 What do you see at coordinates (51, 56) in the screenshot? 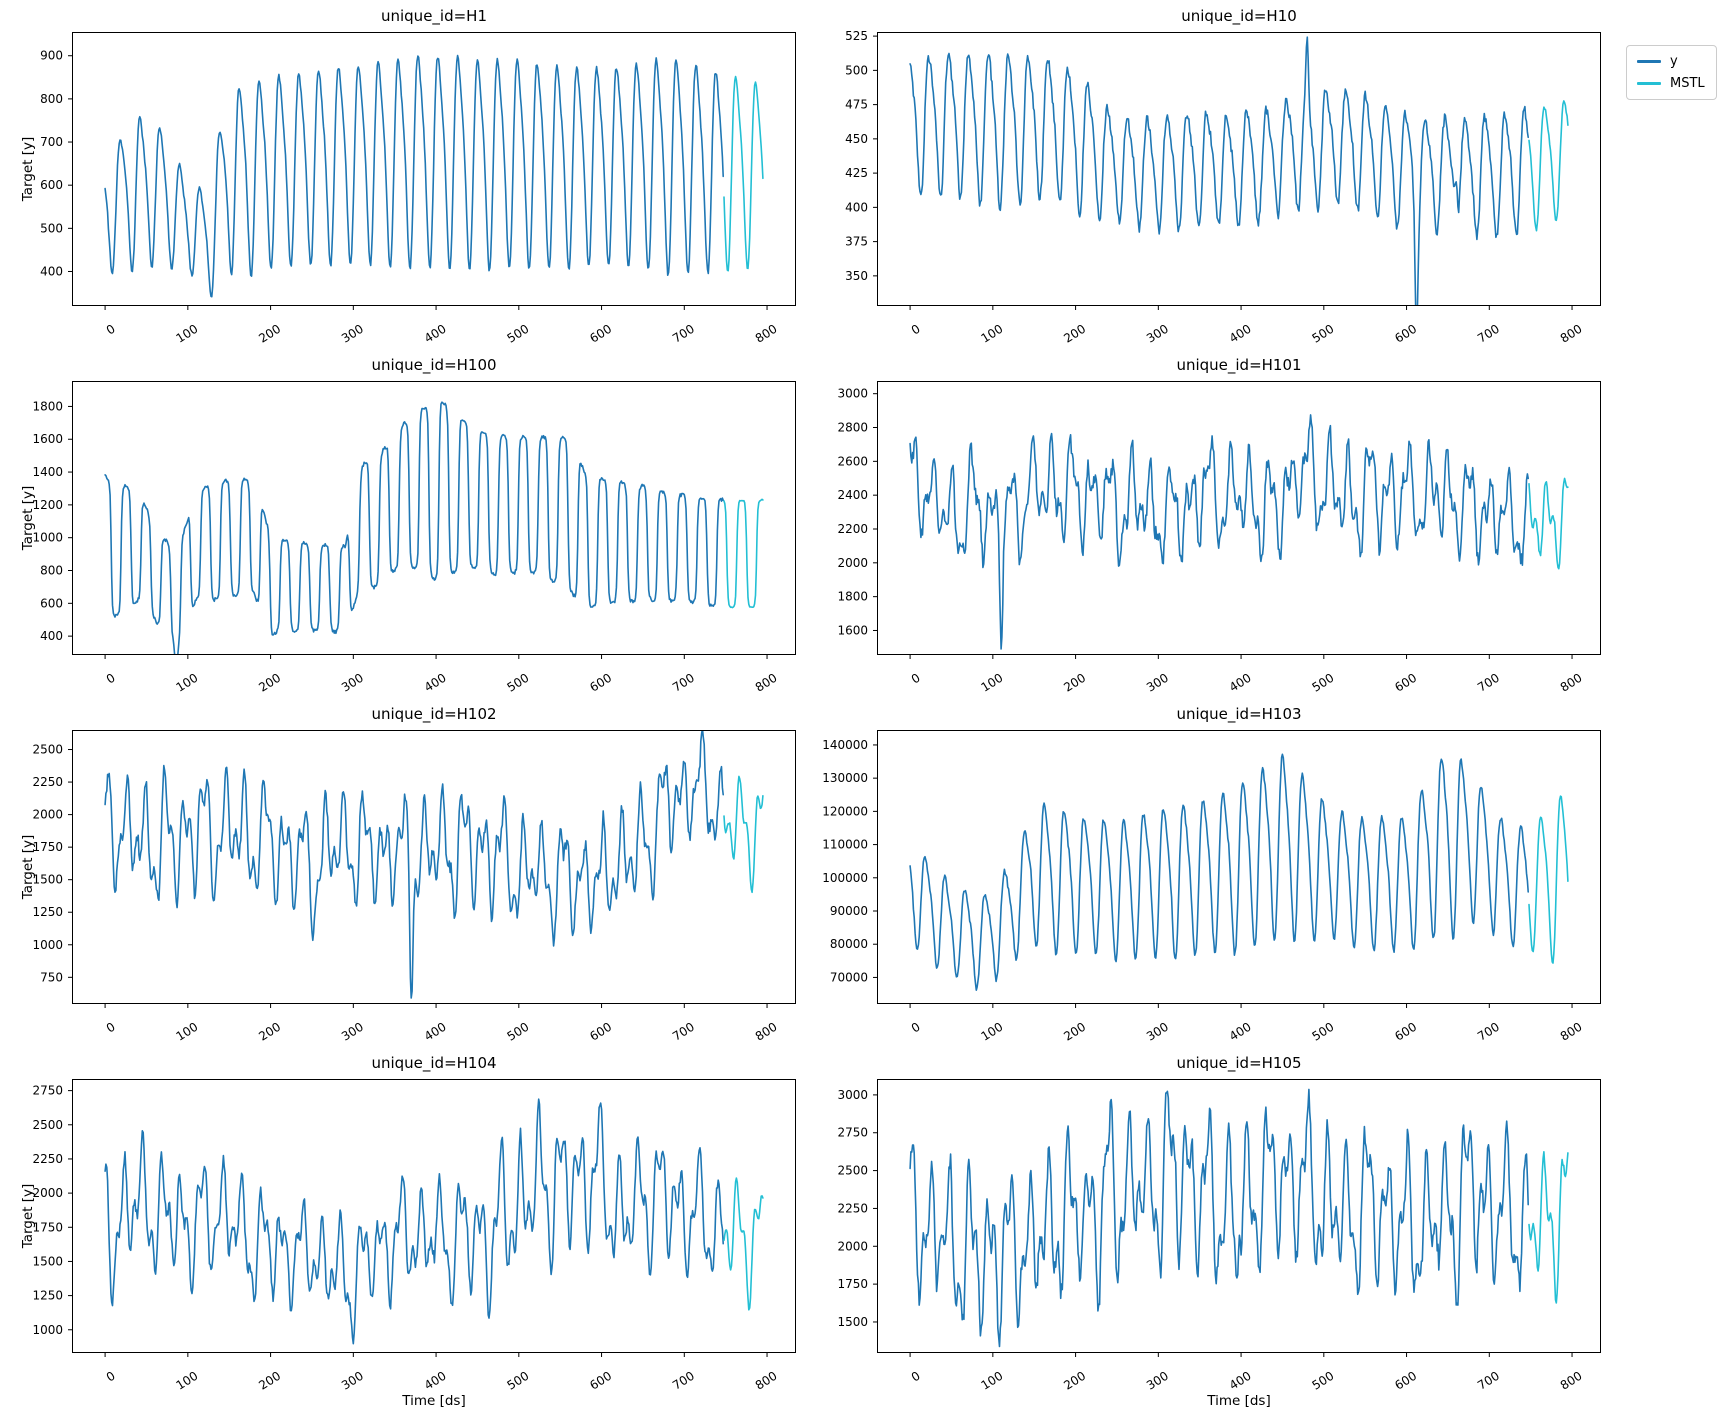
I see `y-tick-label: 900` at bounding box center [51, 56].